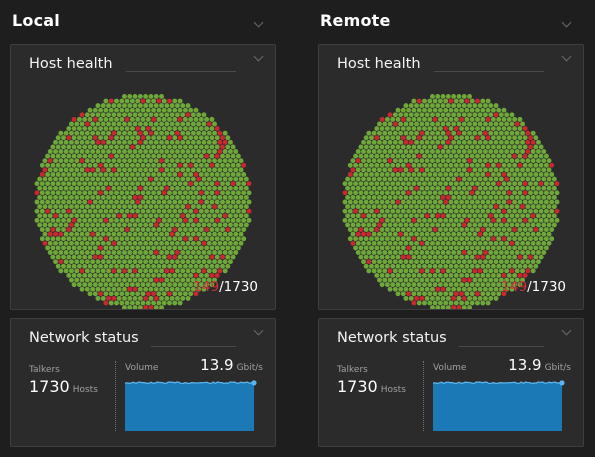 The image size is (595, 457). Describe the element at coordinates (566, 330) in the screenshot. I see `chevron-down-icon` at that location.